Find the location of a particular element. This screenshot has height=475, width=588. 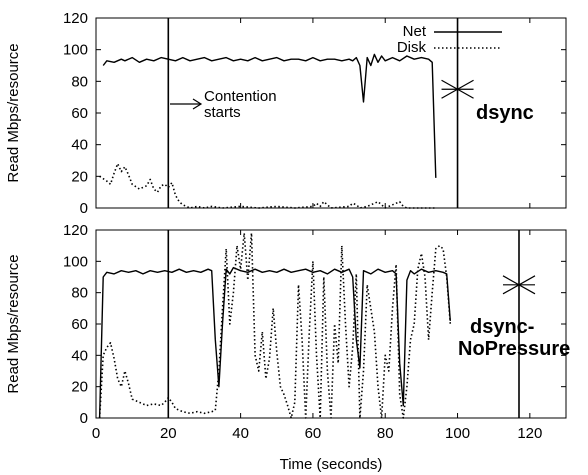

x-tick-label: 60 is located at coordinates (313, 433).